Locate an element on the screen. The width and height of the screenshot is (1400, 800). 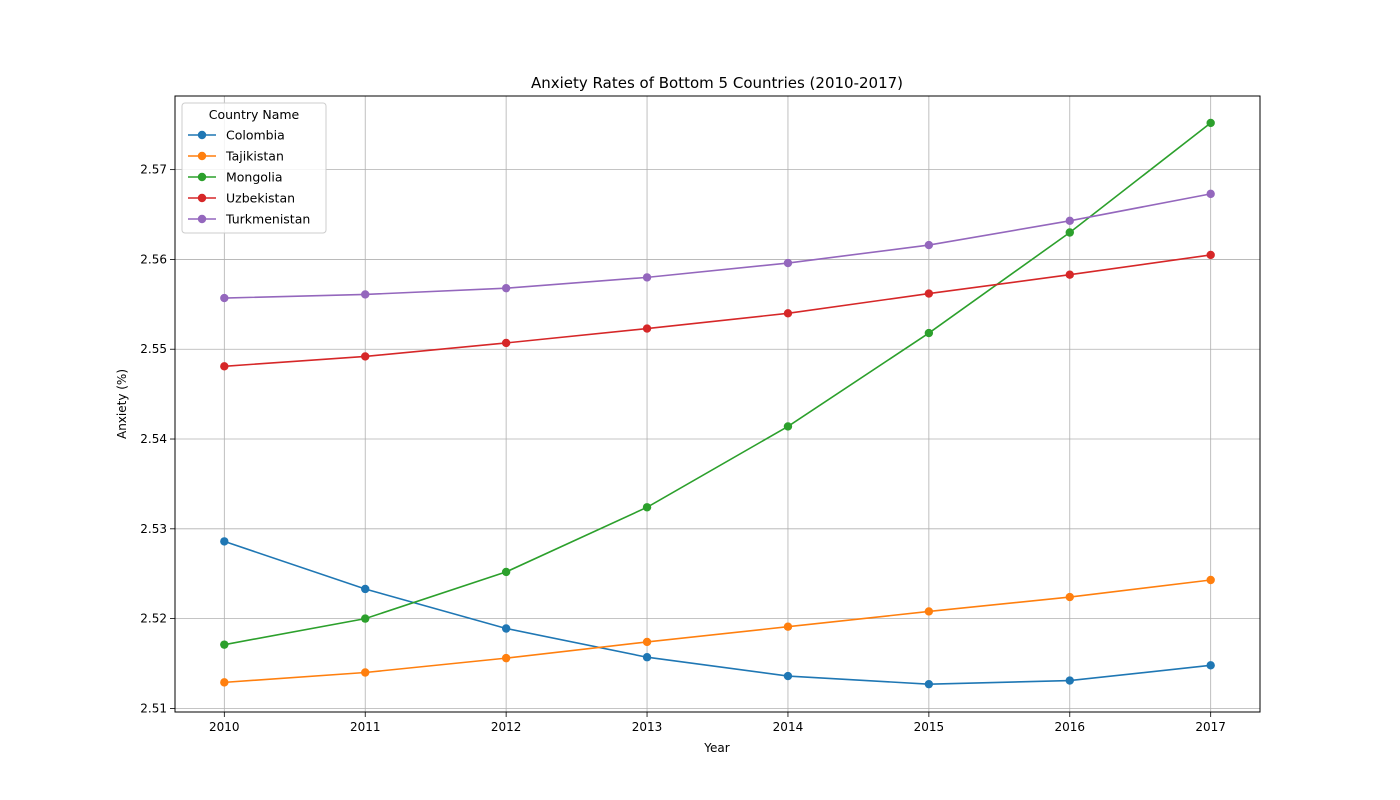
x-axis: 2010 2011 2012 2013 2014 2015 2016 2017 is located at coordinates (717, 723).